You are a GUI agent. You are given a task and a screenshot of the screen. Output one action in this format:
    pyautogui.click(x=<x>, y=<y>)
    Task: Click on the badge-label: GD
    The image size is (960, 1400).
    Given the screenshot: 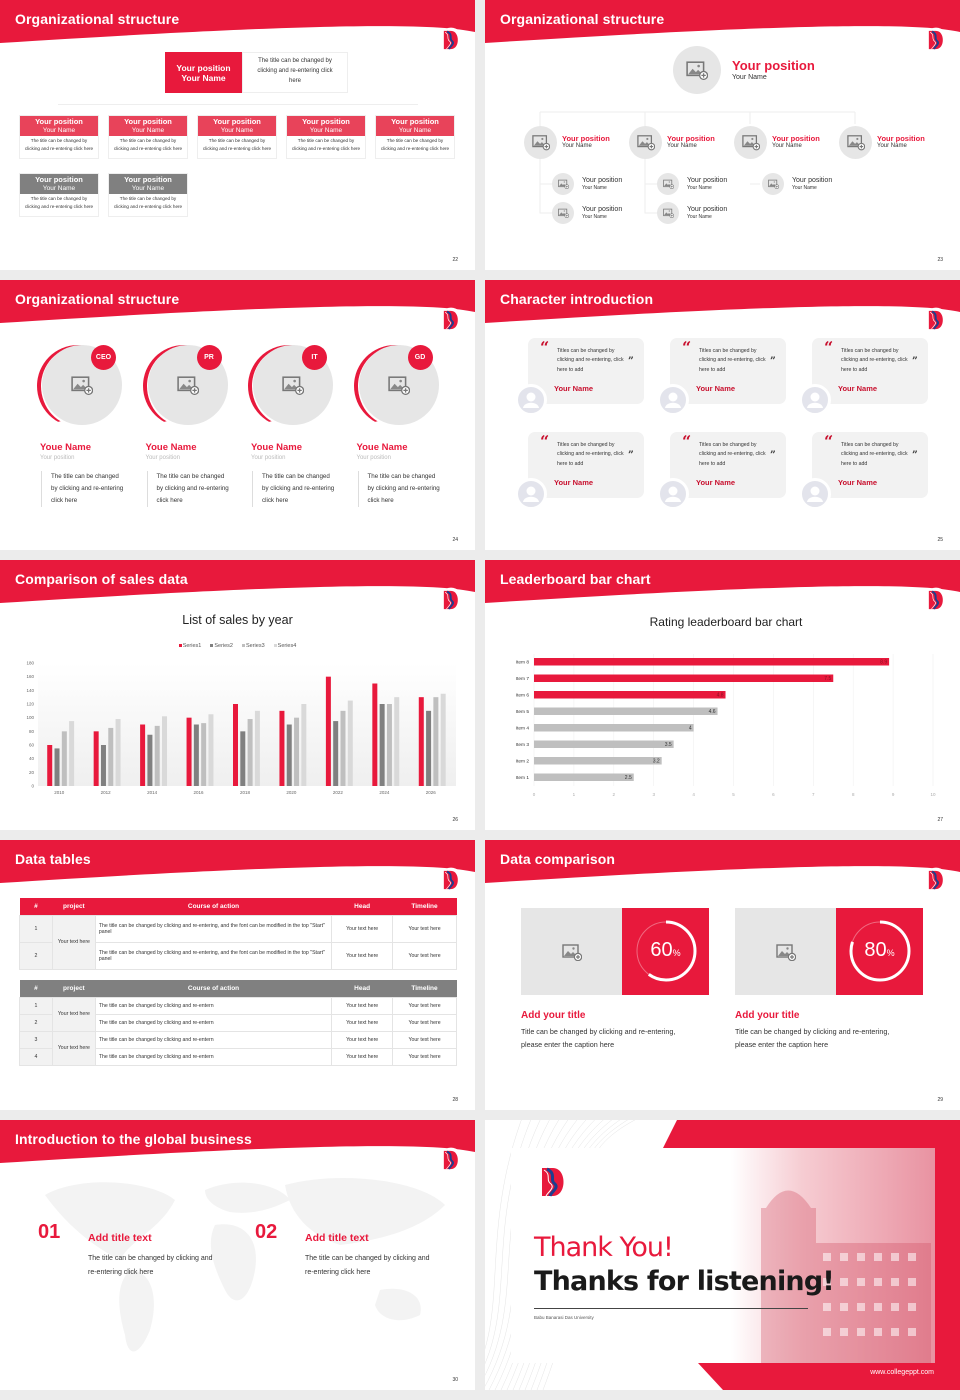 What is the action you would take?
    pyautogui.click(x=420, y=357)
    